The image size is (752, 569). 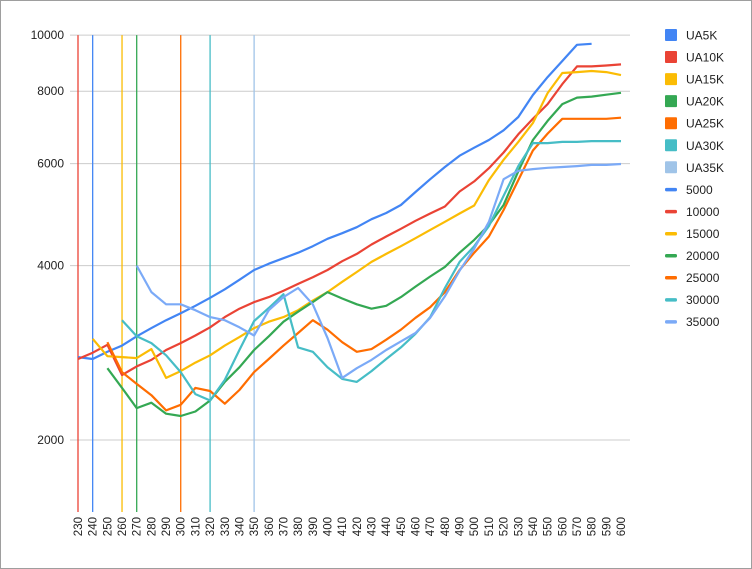 I want to click on x-tick-label: 380, so click(x=299, y=526).